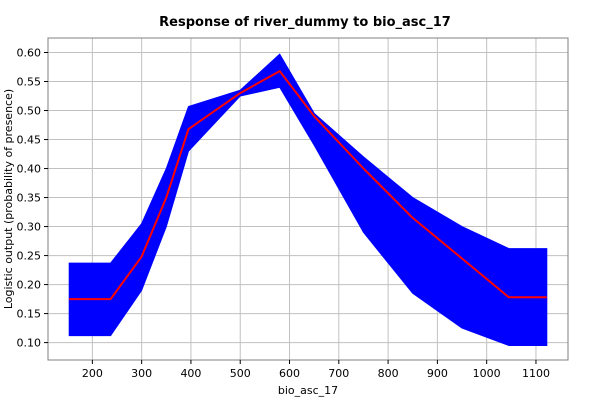 This screenshot has width=600, height=400. Describe the element at coordinates (308, 390) in the screenshot. I see `x-axis-label: bio_asc_17` at that location.